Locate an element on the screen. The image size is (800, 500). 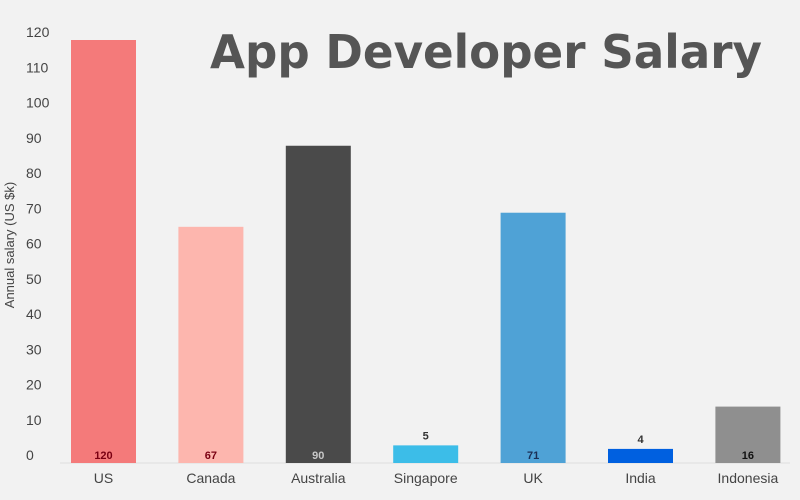
data-label: 67 is located at coordinates (211, 456).